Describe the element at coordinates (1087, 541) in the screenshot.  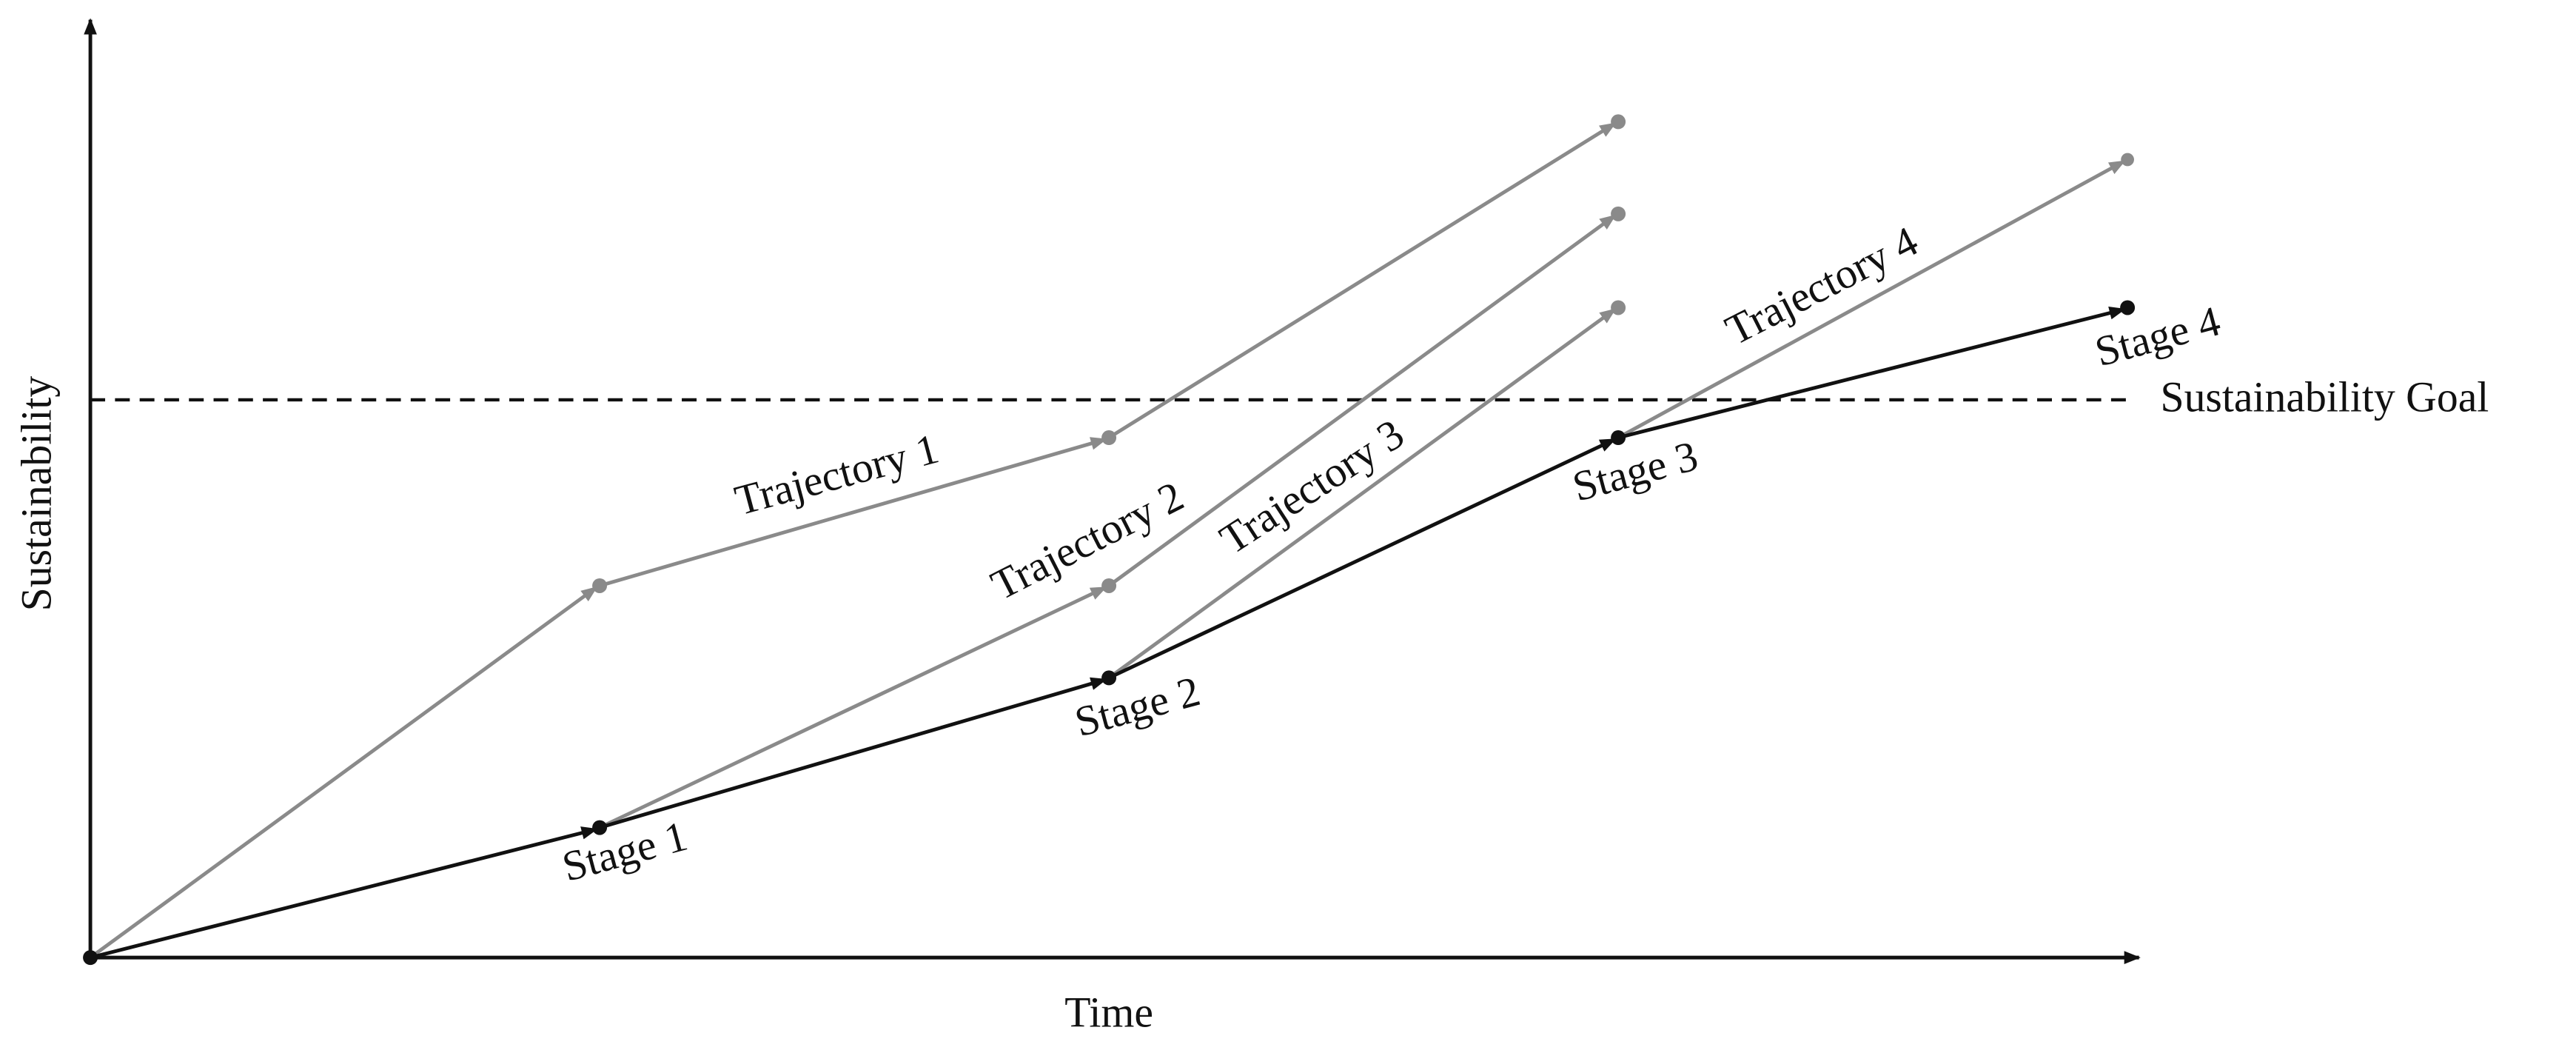
I see `trajectory-label: Trajectory 2` at that location.